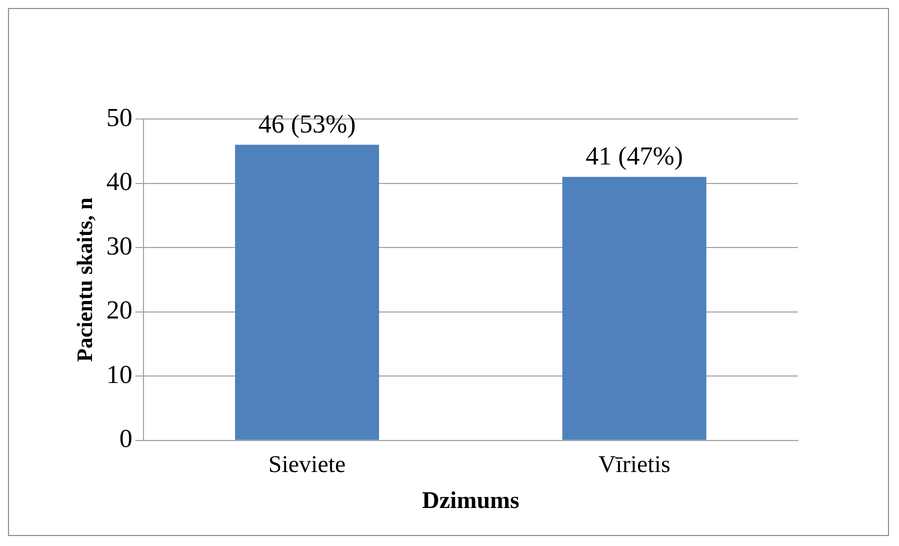 The width and height of the screenshot is (899, 546). I want to click on y-tick-label: 0, so click(125, 439).